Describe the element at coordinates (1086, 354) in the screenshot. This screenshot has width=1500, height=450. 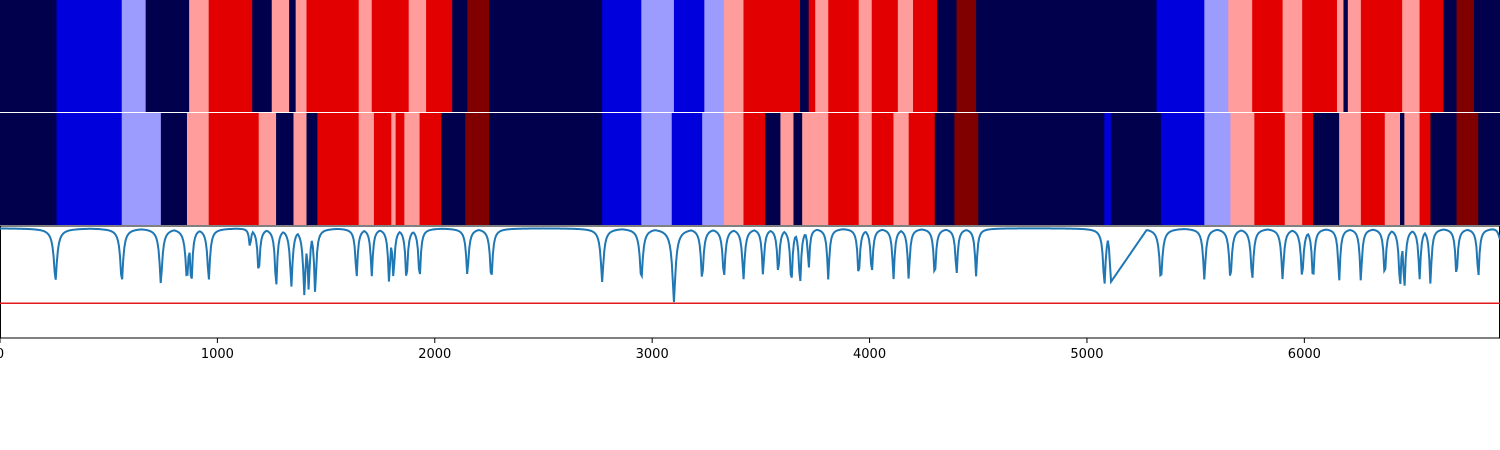
I see `x-tick-label-5000: 5000` at that location.